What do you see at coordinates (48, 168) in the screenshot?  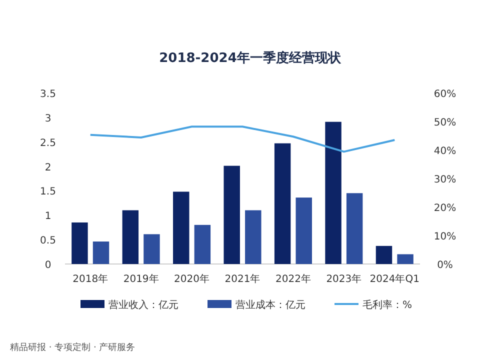 I see `y-tick-label: 2` at bounding box center [48, 168].